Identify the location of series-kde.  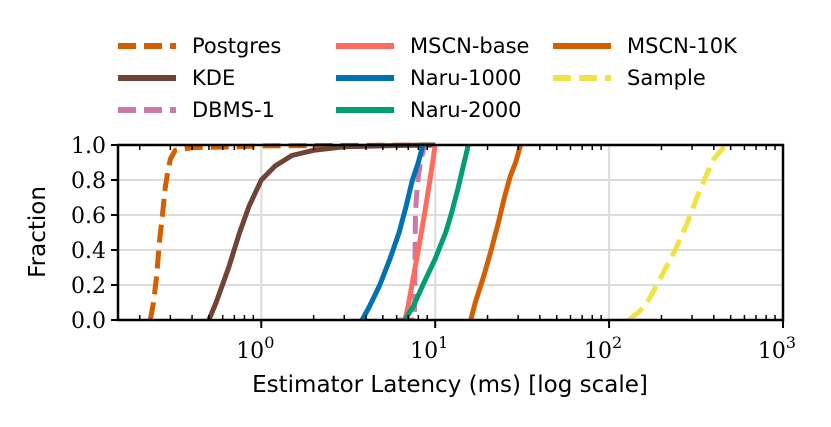
(321, 231).